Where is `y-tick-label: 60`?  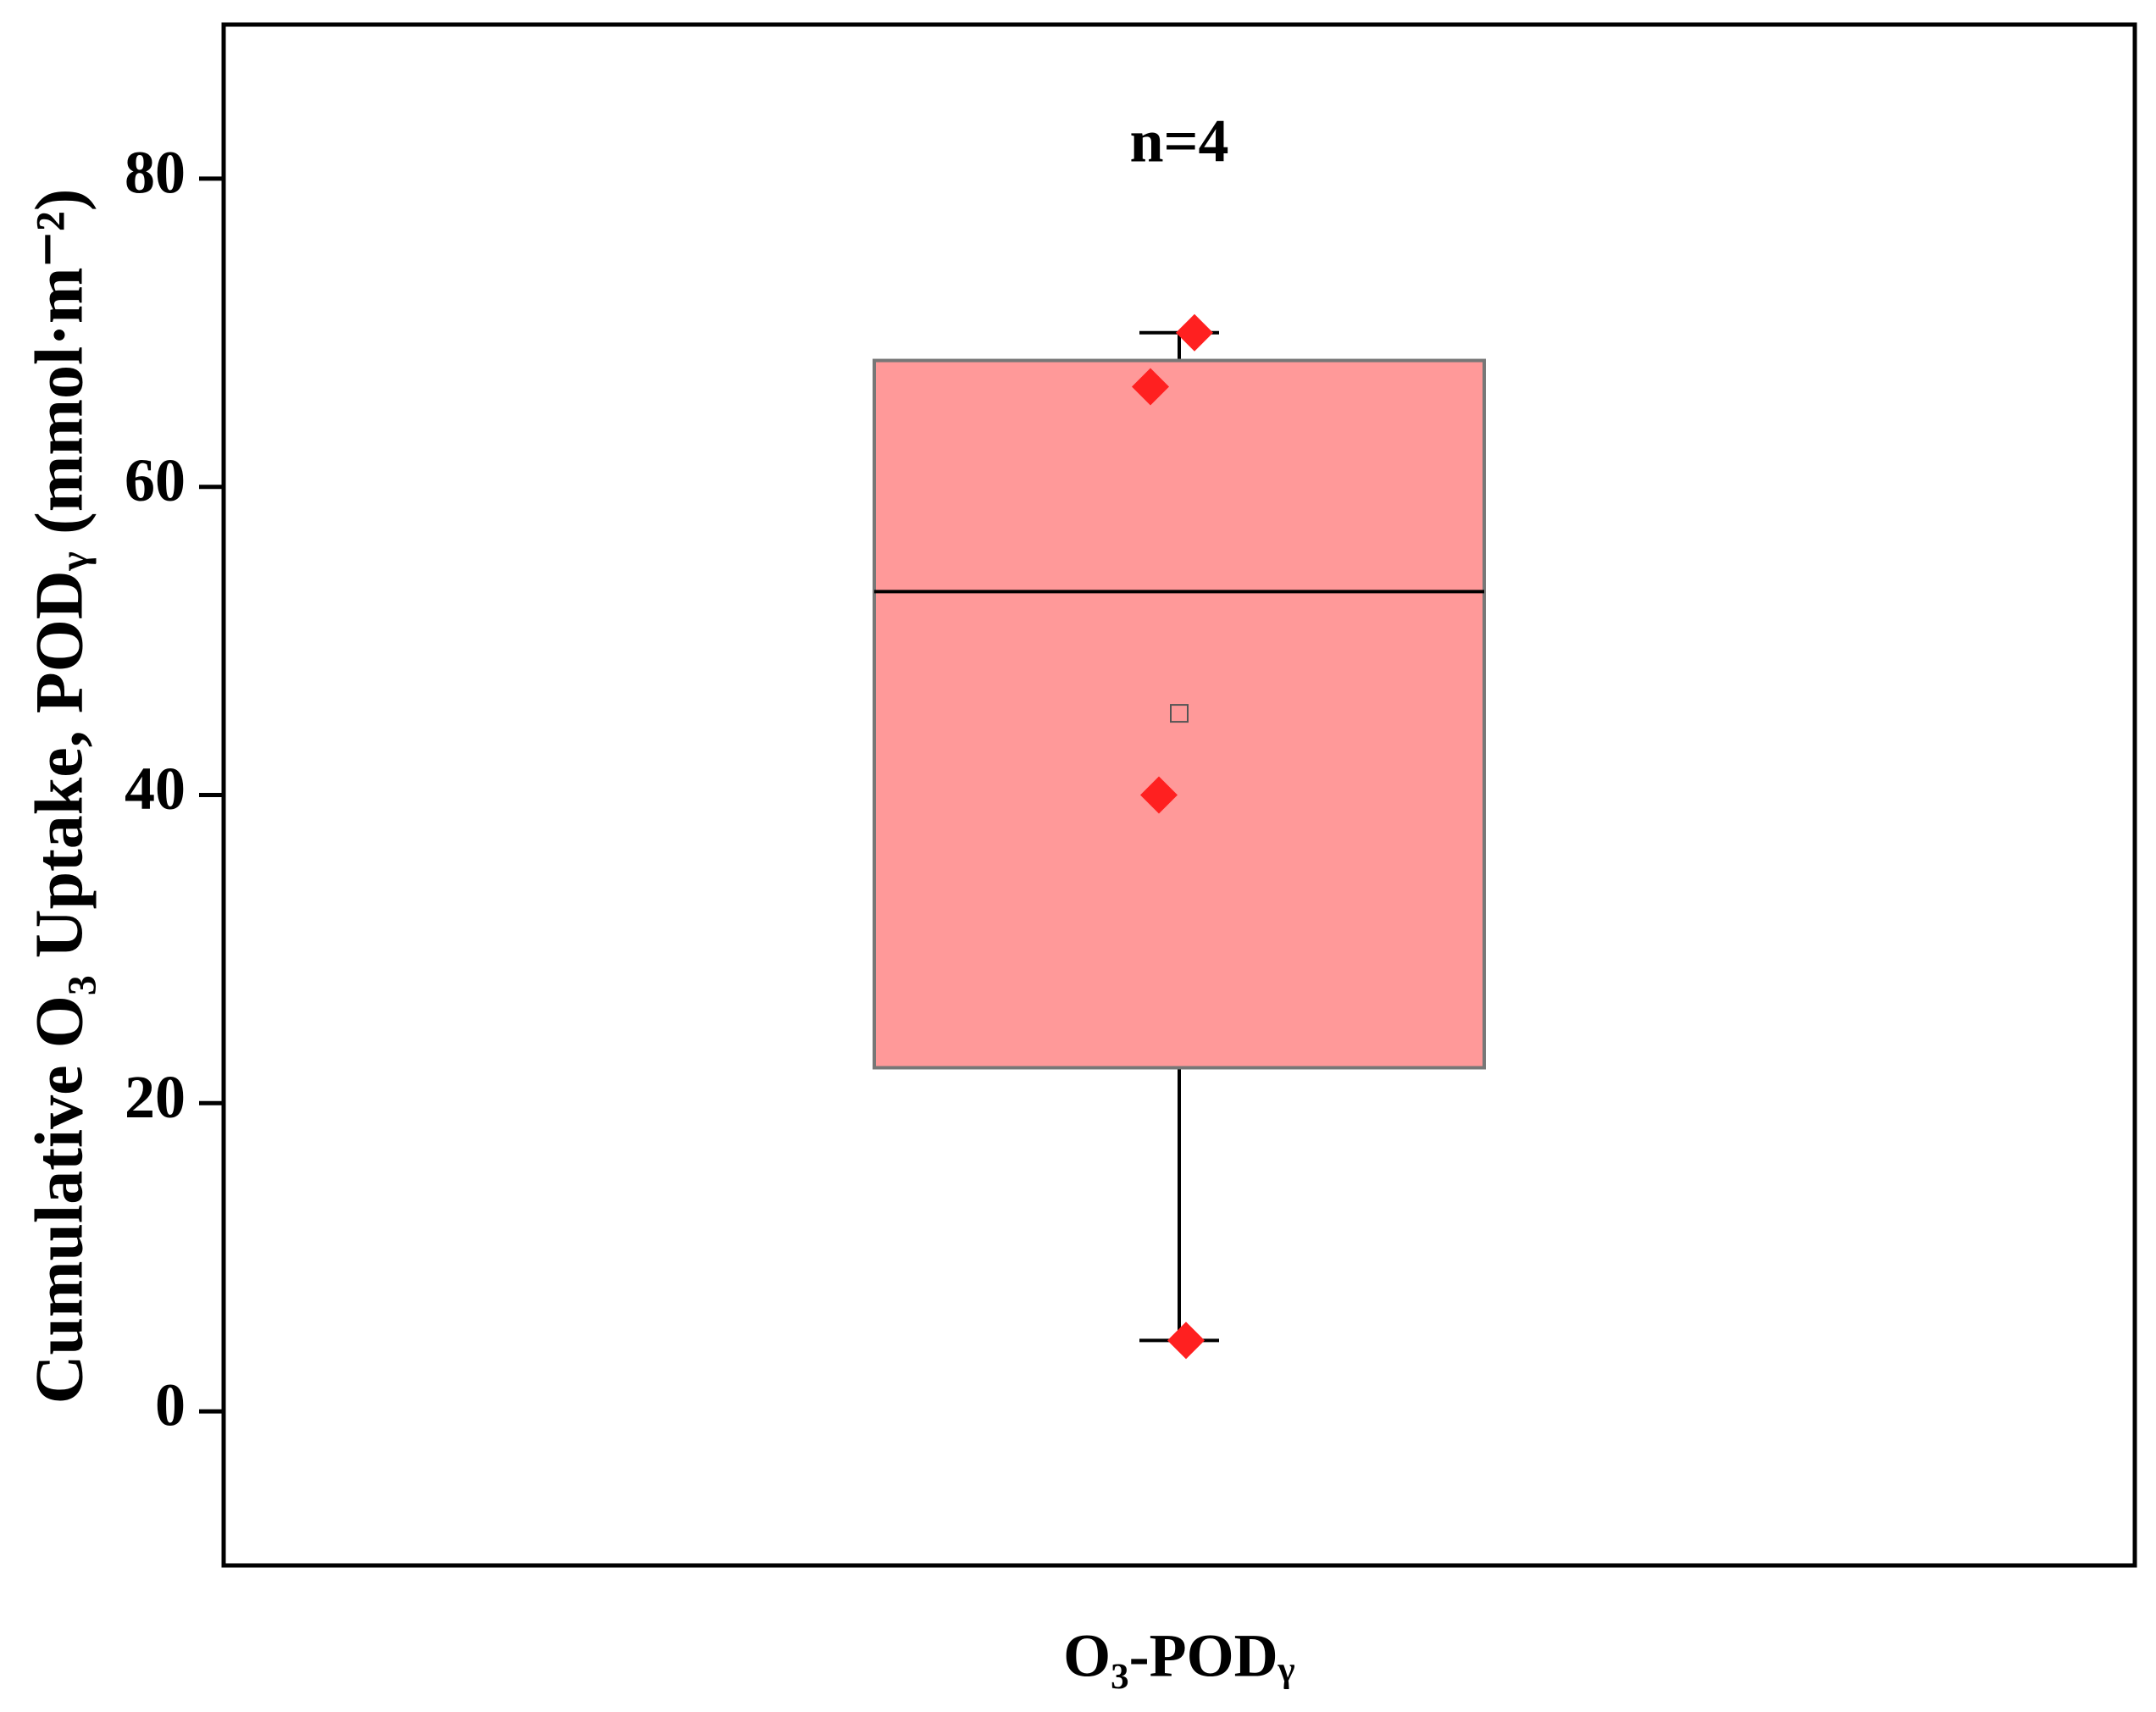 y-tick-label: 60 is located at coordinates (155, 480).